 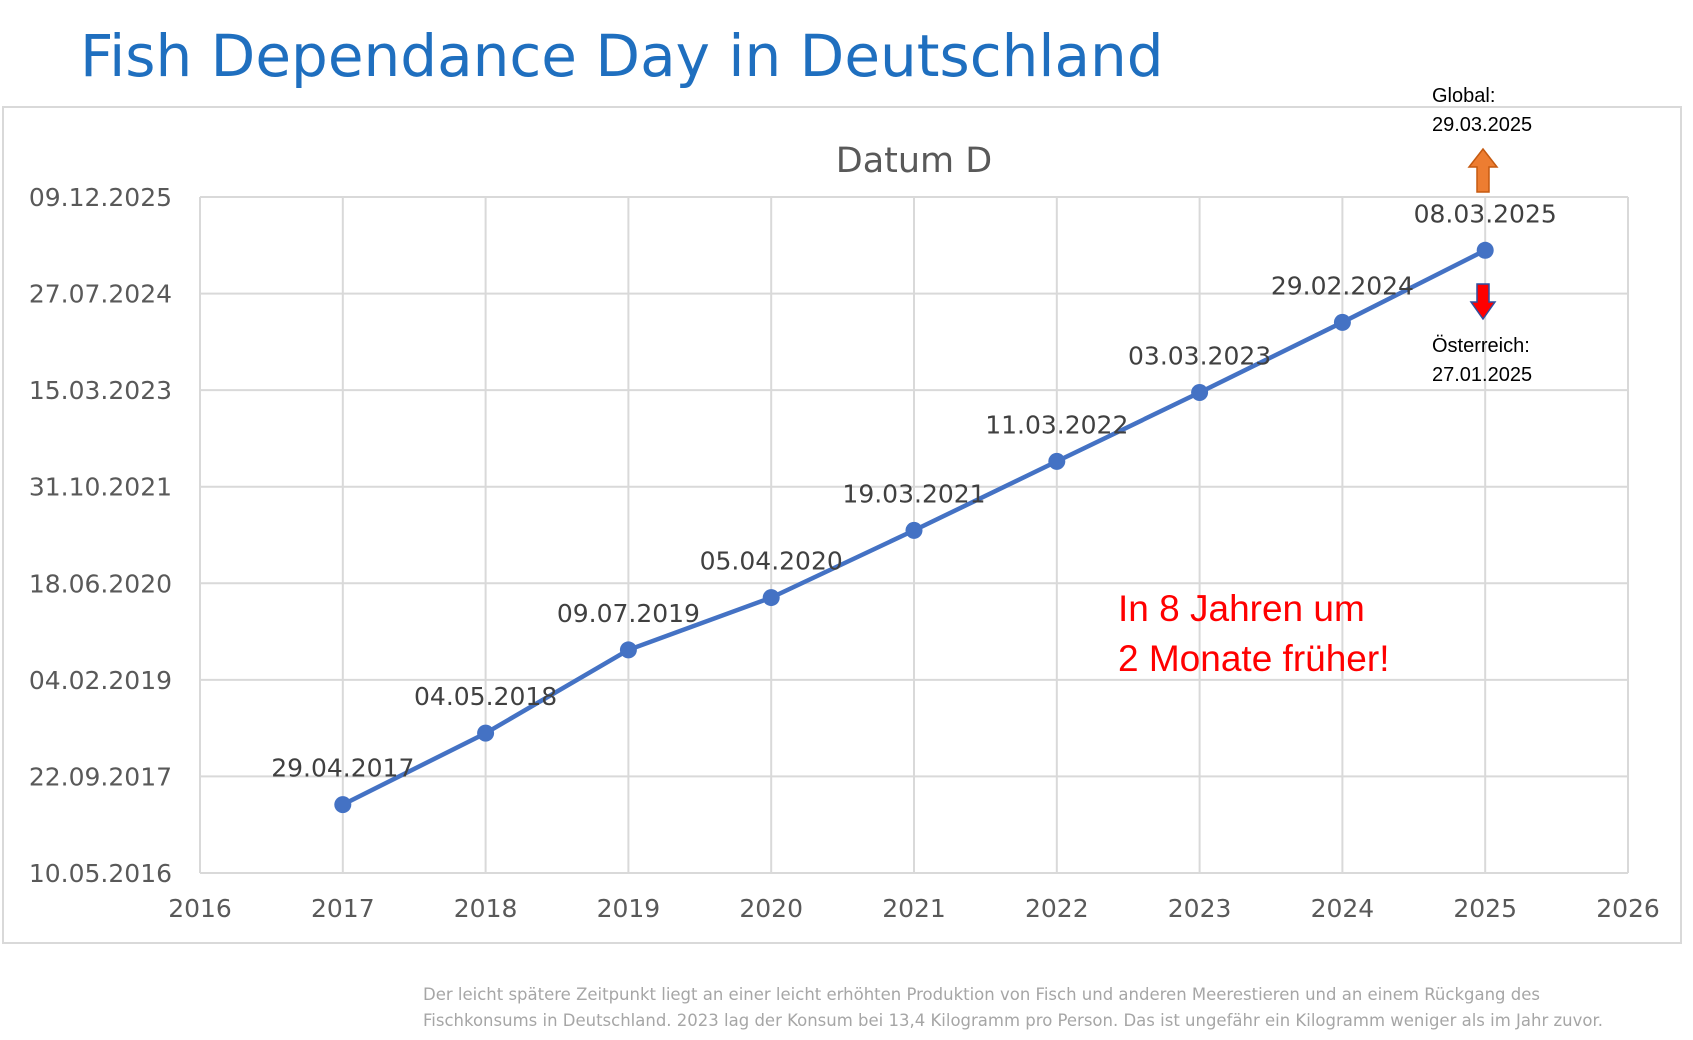 What do you see at coordinates (628, 613) in the screenshot?
I see `data-label: 09.07.2019` at bounding box center [628, 613].